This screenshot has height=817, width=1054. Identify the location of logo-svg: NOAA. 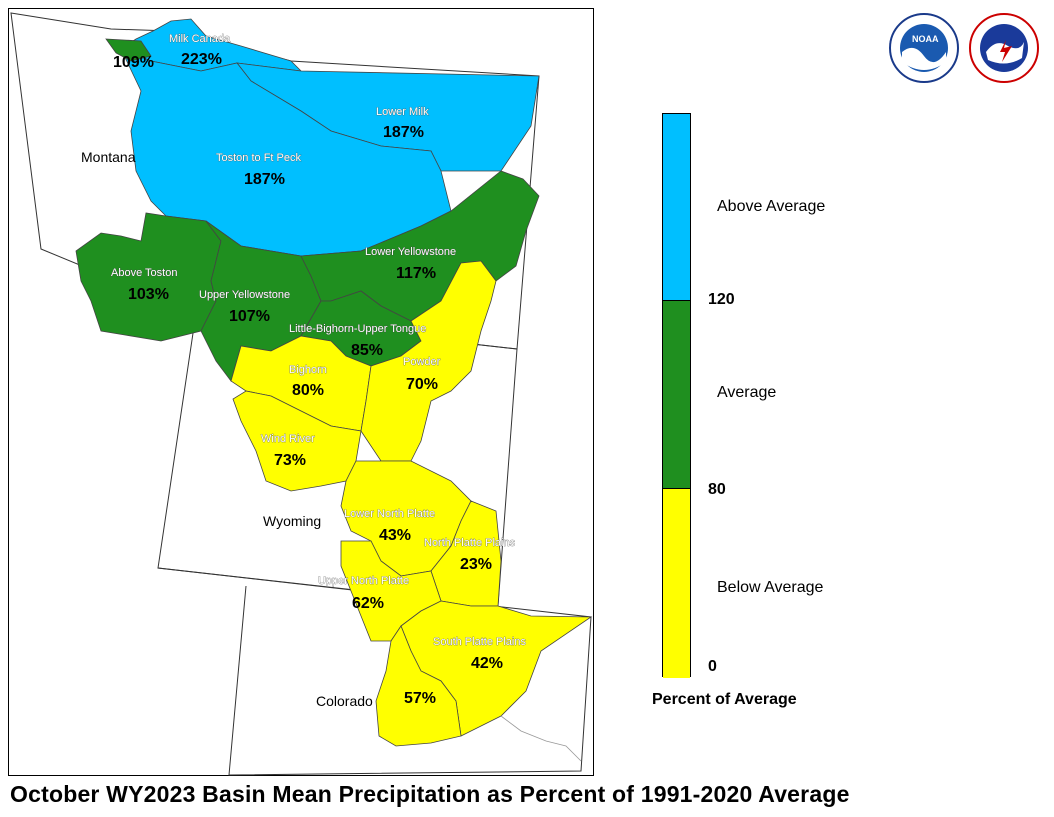
(964, 48).